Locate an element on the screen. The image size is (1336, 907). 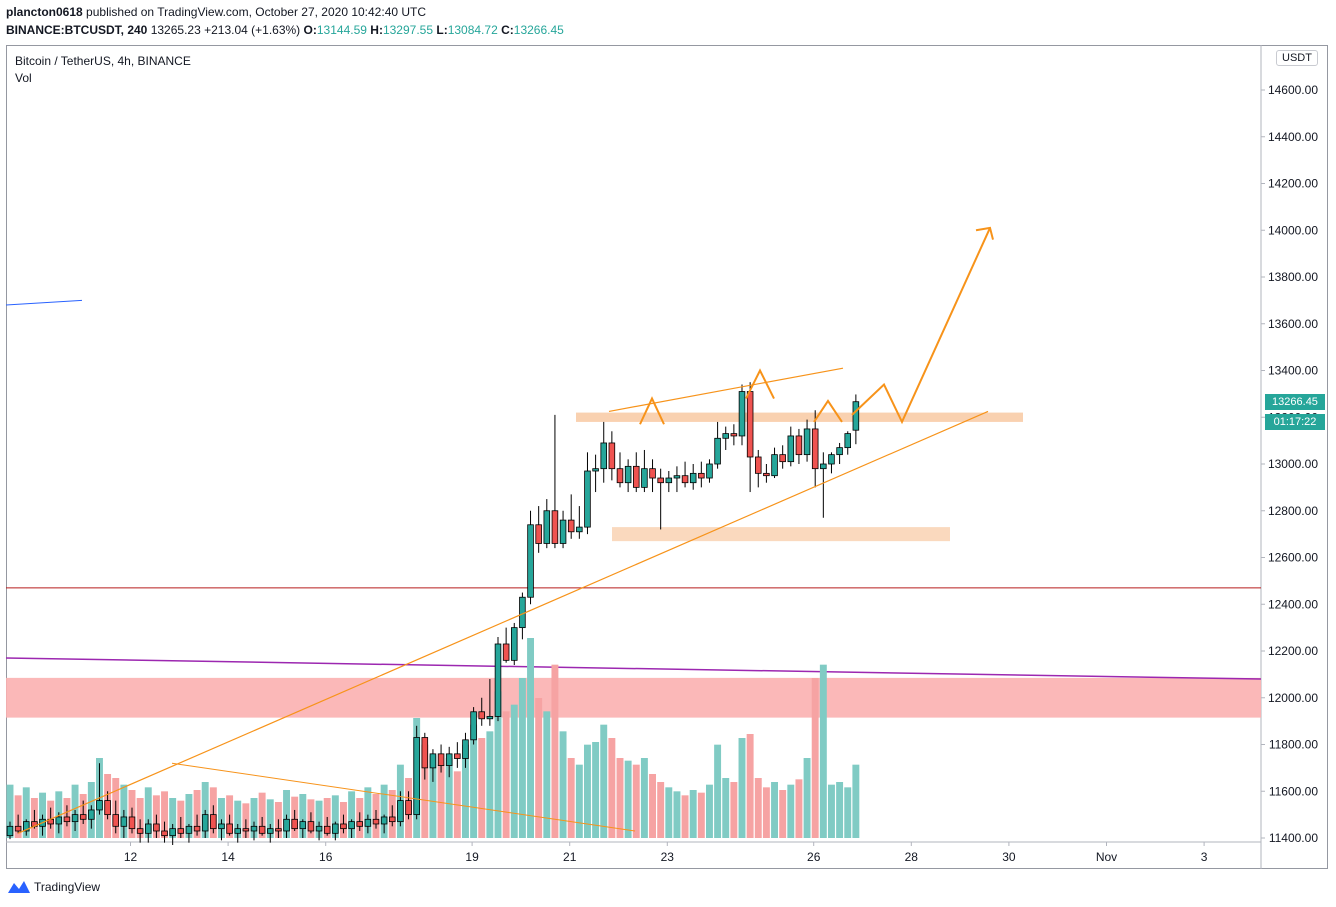
y-tick-label: 12800.00 is located at coordinates (1293, 511).